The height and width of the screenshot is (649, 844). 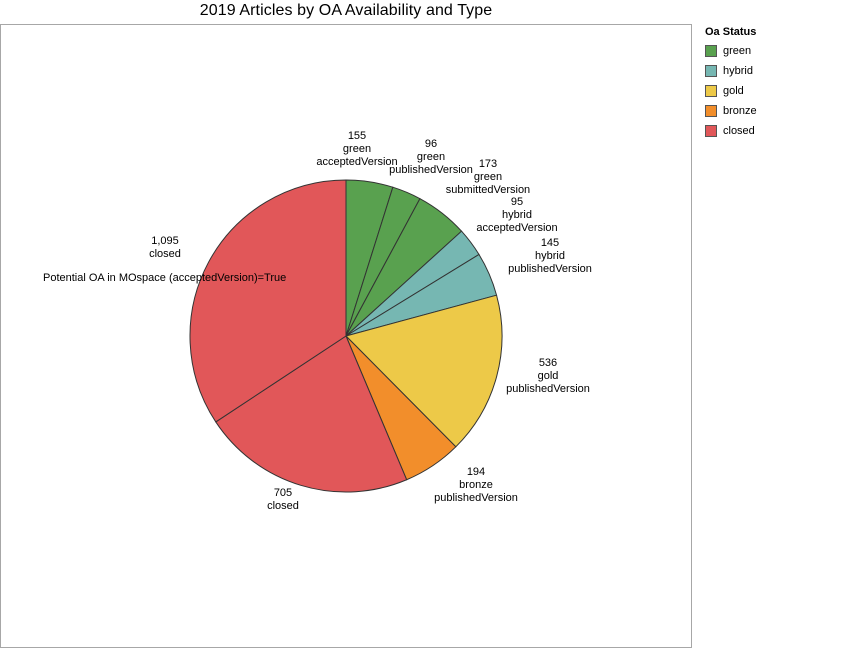 I want to click on slice-label: 536 gold publishedVersion, so click(x=548, y=376).